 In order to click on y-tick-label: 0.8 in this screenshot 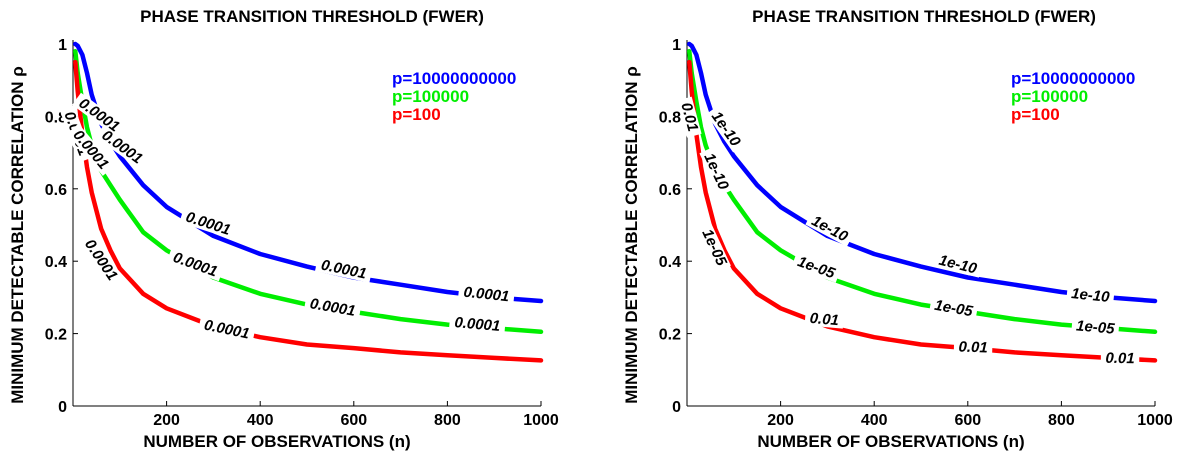, I will do `click(670, 117)`.